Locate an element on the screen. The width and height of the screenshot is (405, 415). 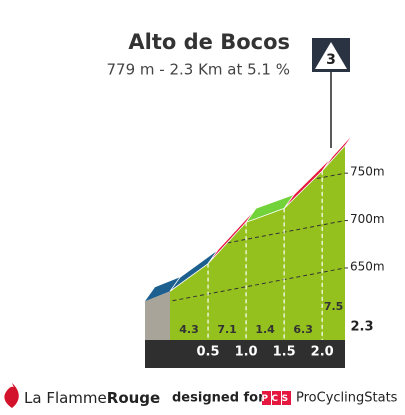
brand-right: ProCyclingStats is located at coordinates (347, 398).